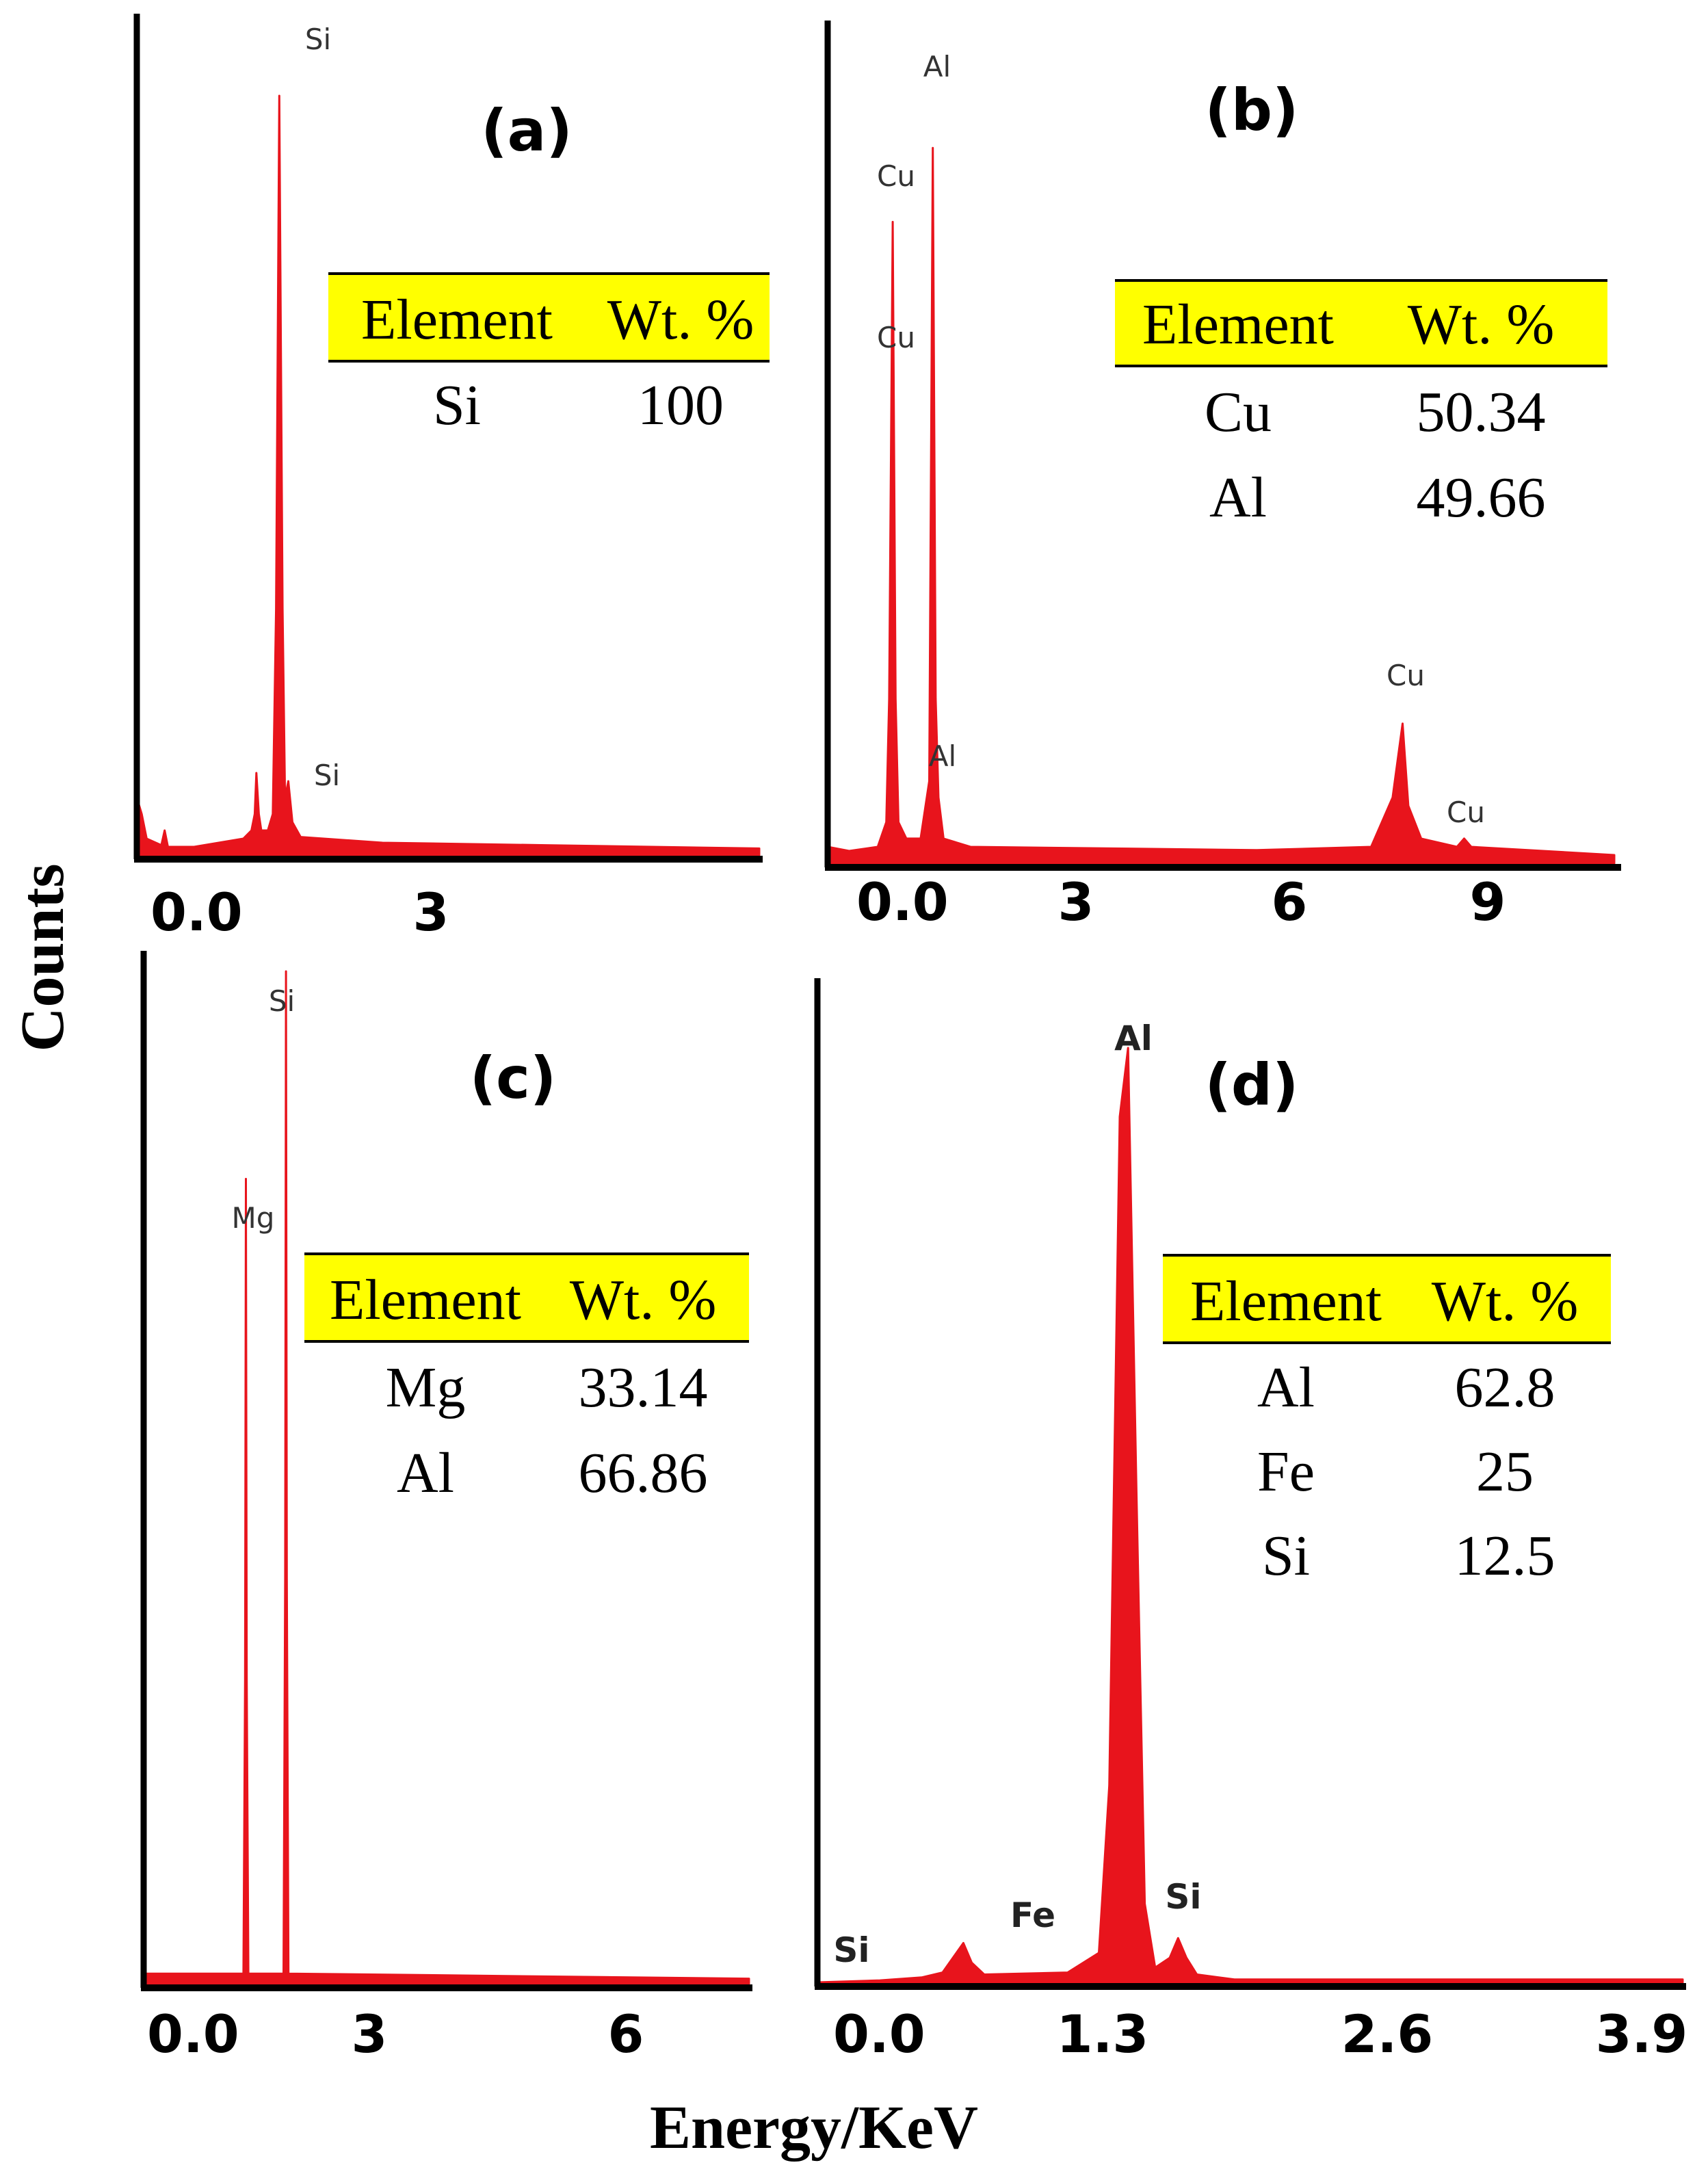 The image size is (1708, 2178). I want to click on table-cell-wt: 33.14, so click(643, 1387).